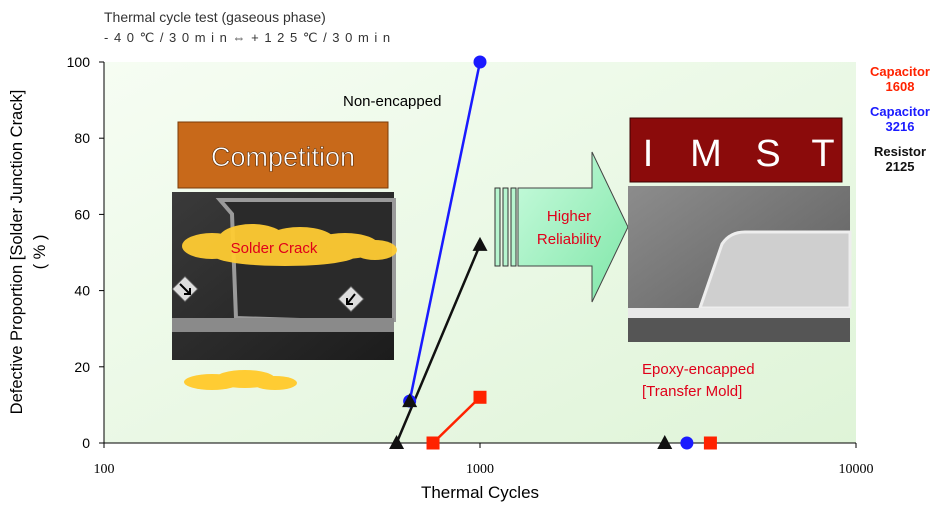 This screenshot has height=505, width=943. I want to click on substrate-band, so click(283, 325).